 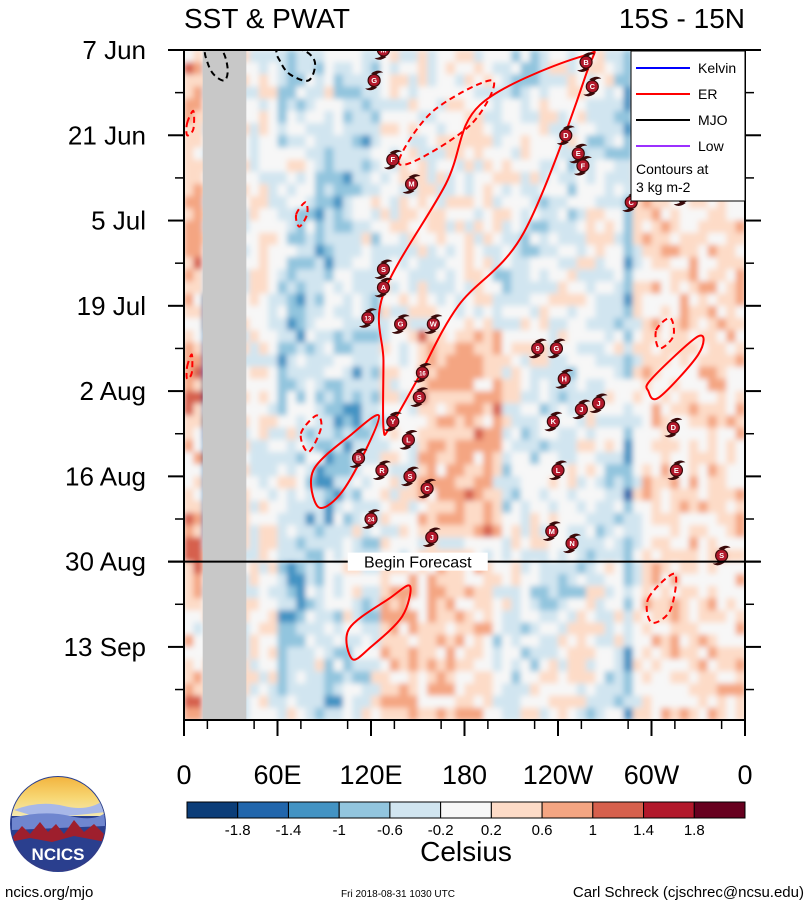 What do you see at coordinates (592, 86) in the screenshot?
I see `cyclone-body-icon` at bounding box center [592, 86].